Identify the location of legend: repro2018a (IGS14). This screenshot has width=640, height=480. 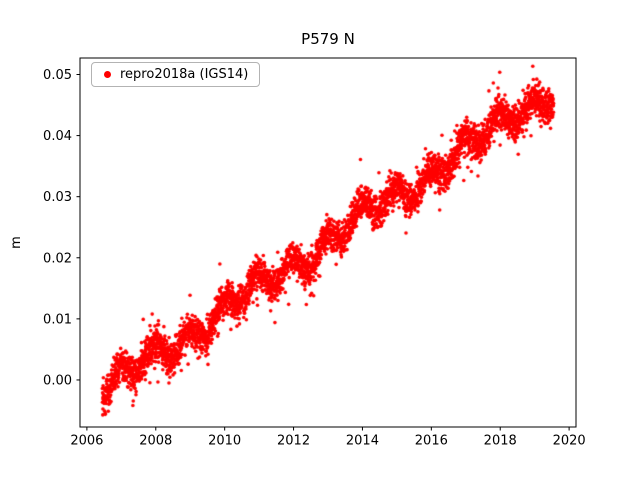
(176, 74).